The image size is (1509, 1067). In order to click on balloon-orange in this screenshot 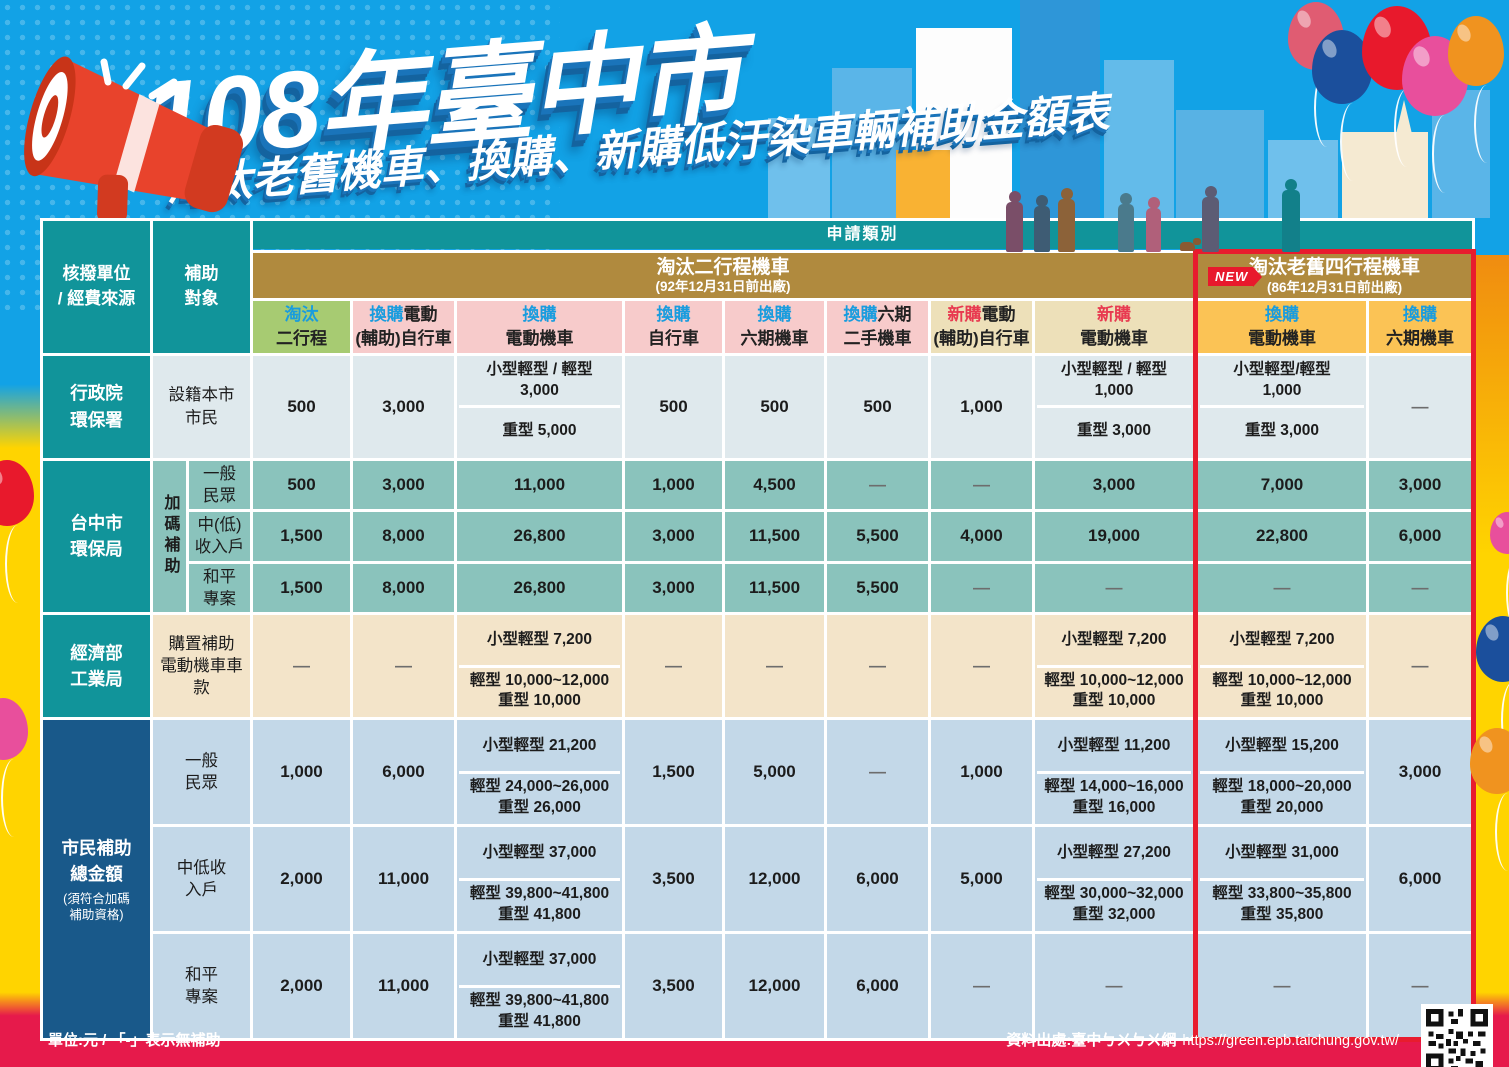, I will do `click(1476, 90)`.